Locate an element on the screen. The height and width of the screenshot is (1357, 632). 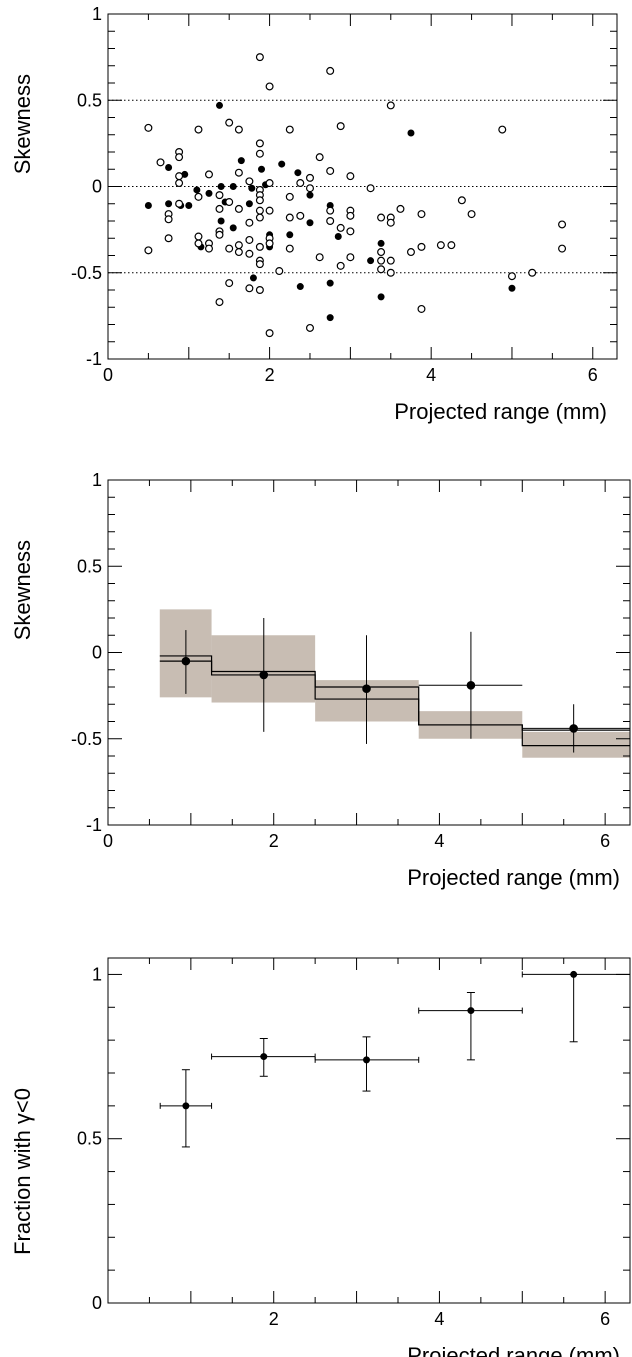
y-tick-label: -0.5 is located at coordinates (86, 273).